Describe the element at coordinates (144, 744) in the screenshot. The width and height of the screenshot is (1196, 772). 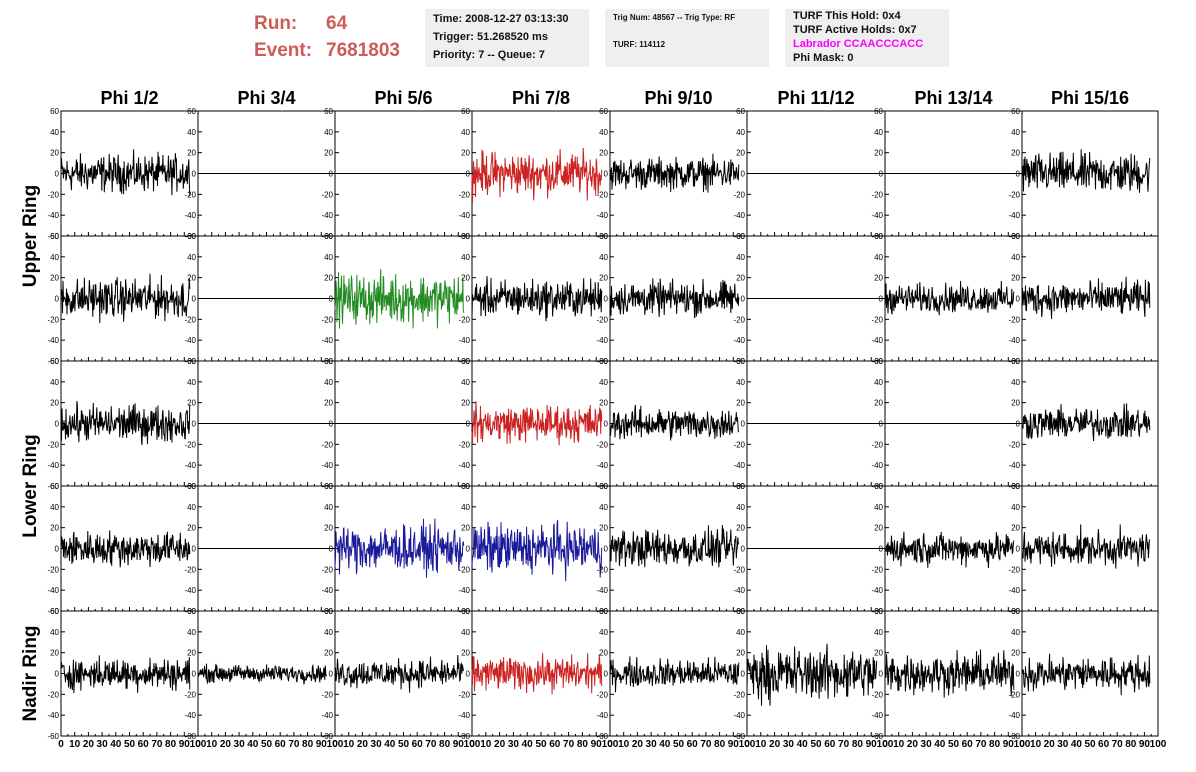
I see `x-tick-label: 60` at that location.